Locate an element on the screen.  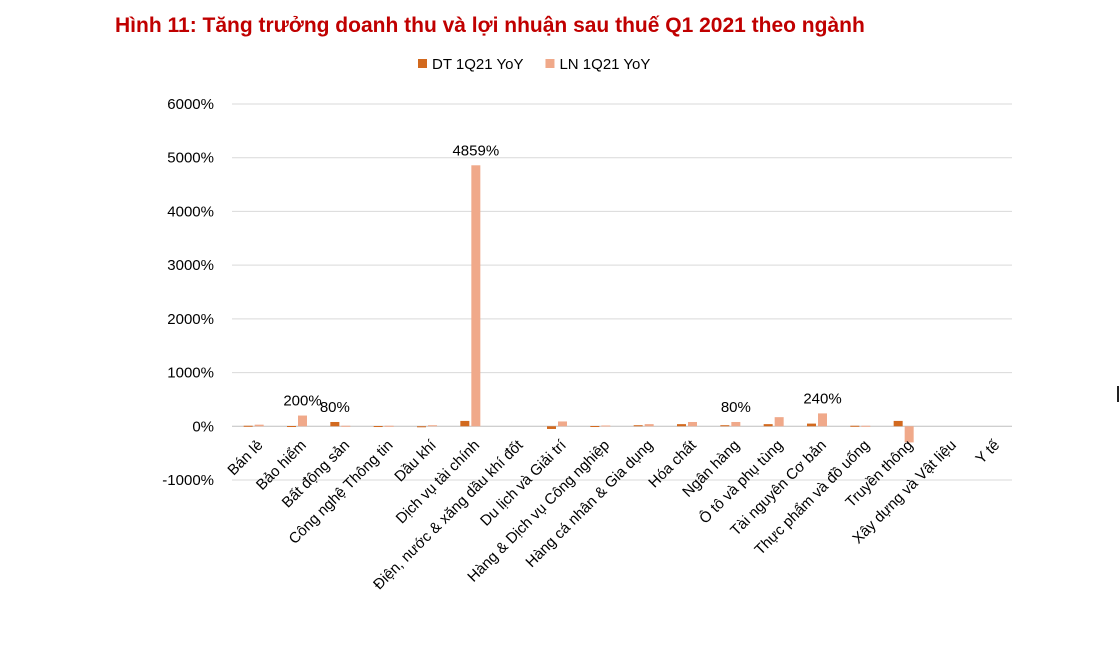
data-label: 240% is located at coordinates (822, 398).